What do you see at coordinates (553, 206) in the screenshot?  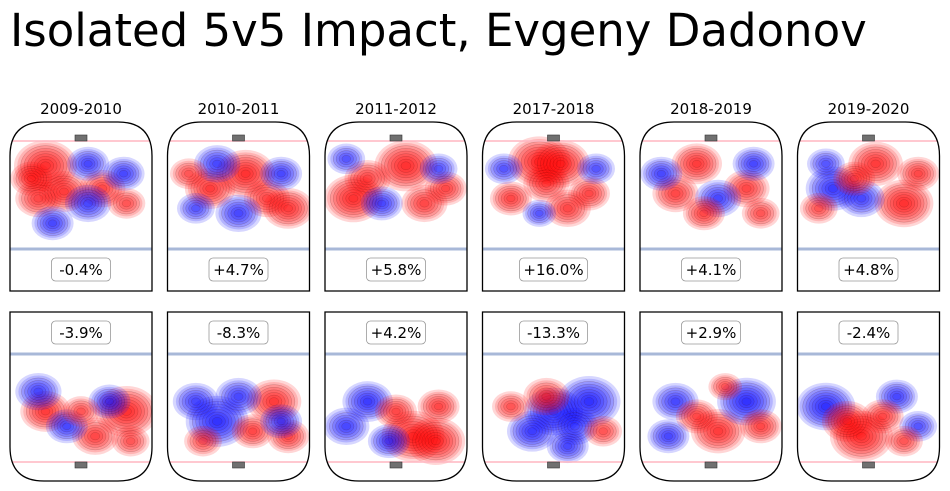 I see `rink-outline` at bounding box center [553, 206].